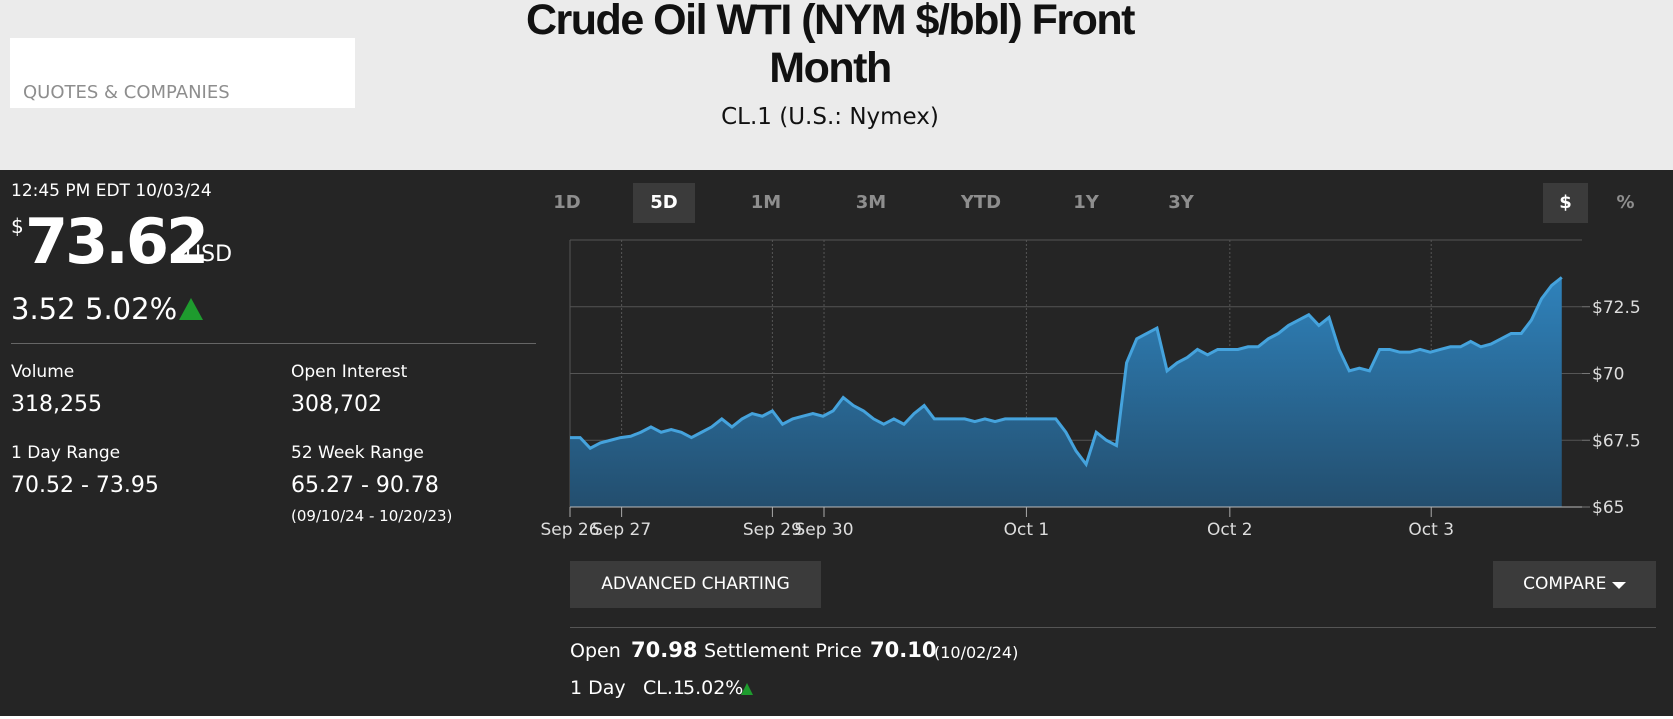 This screenshot has width=1673, height=719. I want to click on x-tick-label: Oct 2, so click(1230, 530).